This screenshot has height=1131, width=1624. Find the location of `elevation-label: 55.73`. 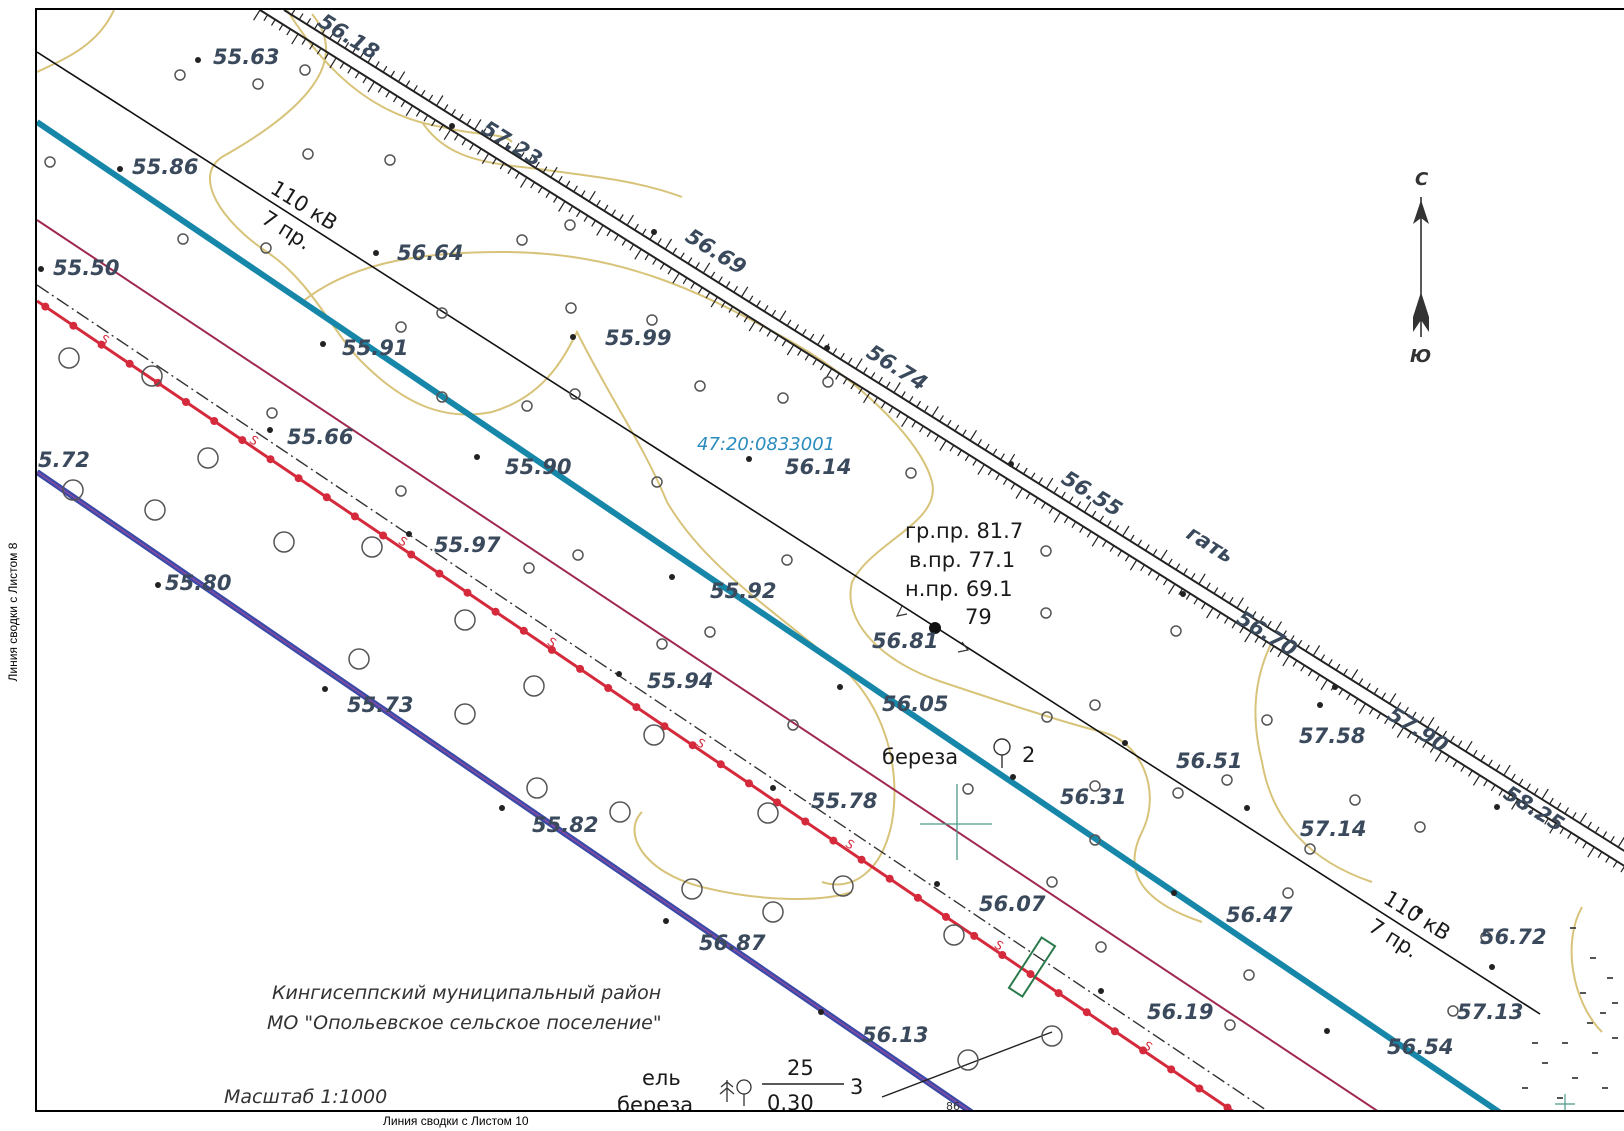

elevation-label: 55.73 is located at coordinates (380, 705).